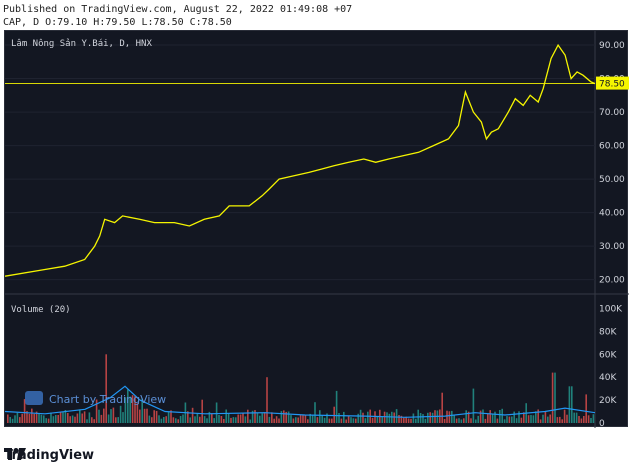 This screenshot has width=630, height=473. Describe the element at coordinates (612, 180) in the screenshot. I see `price-y-tick-label: 50.00` at that location.